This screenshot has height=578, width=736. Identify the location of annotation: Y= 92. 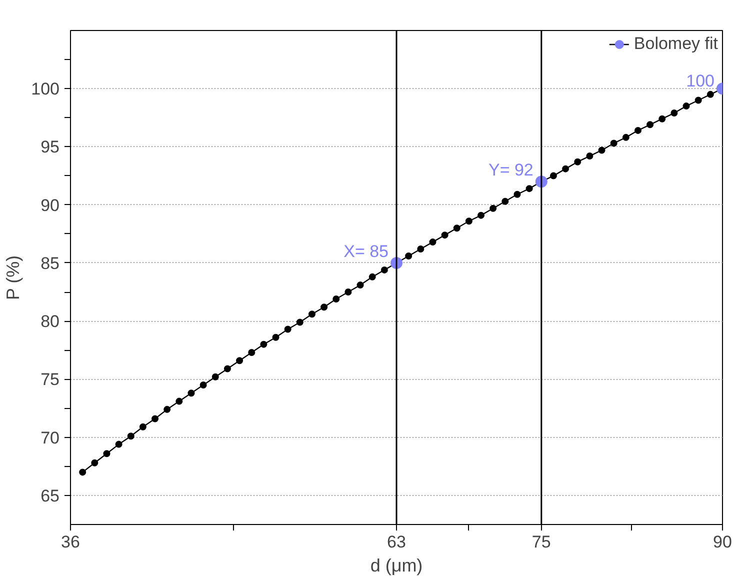
(511, 170).